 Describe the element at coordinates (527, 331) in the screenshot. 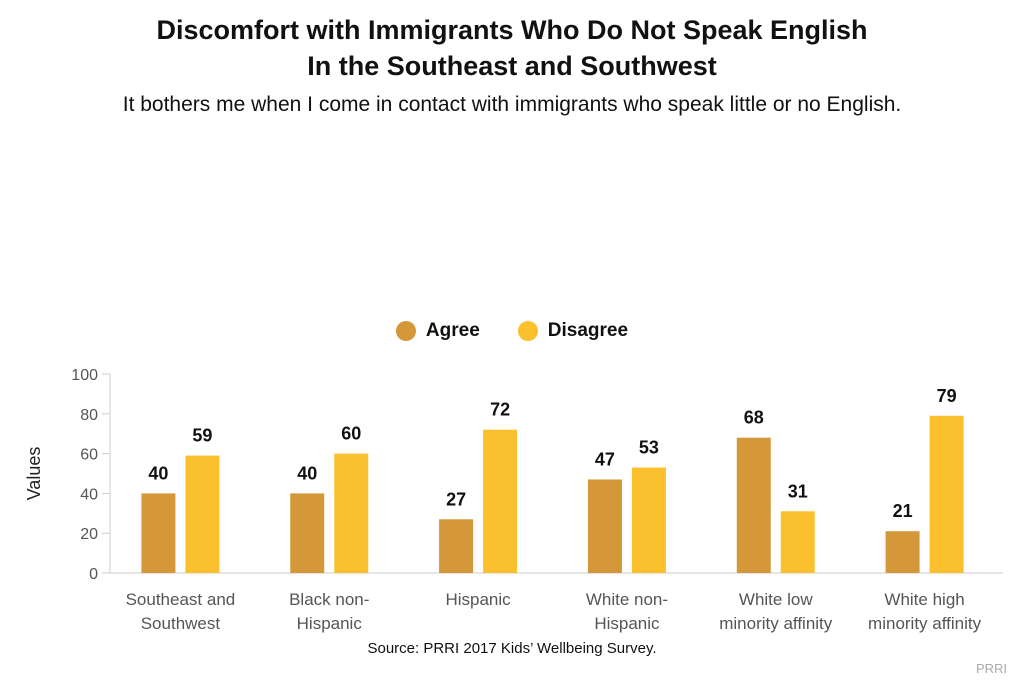

I see `legend-swatch-disagree` at that location.